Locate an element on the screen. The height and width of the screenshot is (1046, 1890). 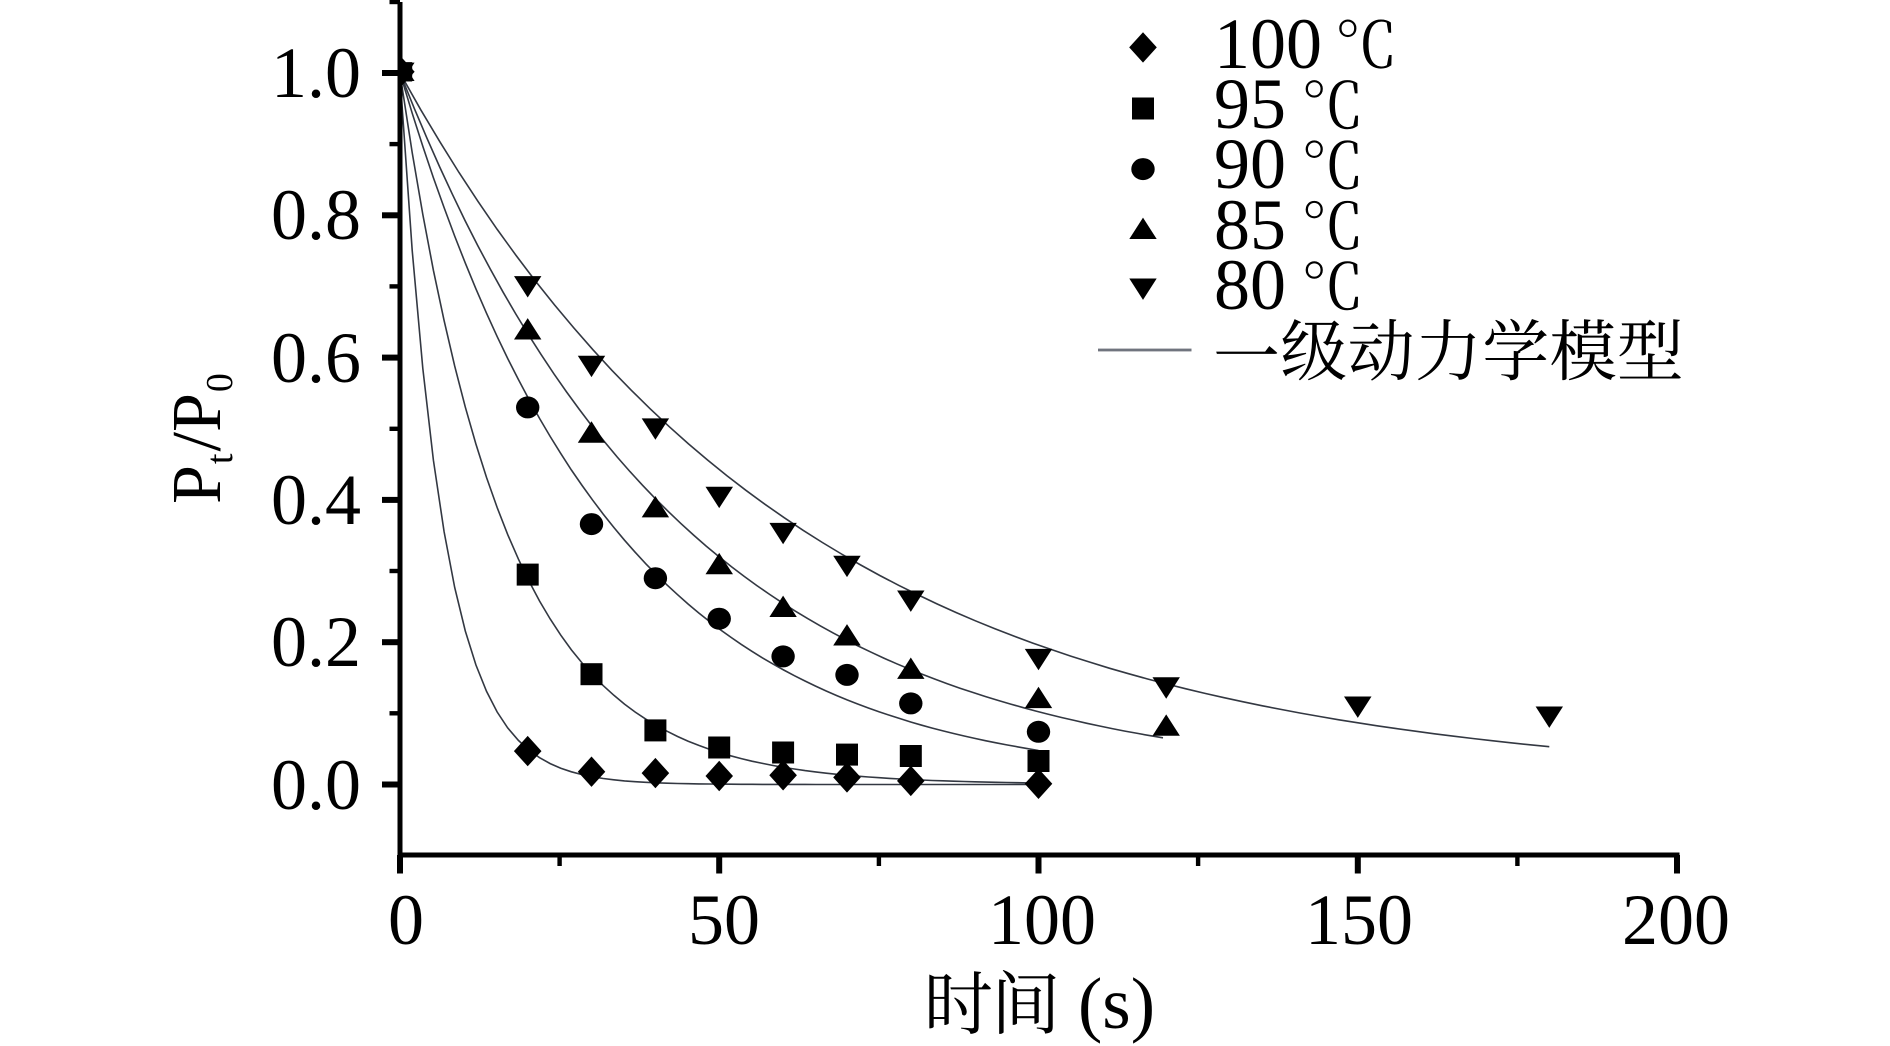
svg-text: 85 is located at coordinates (1250, 225).